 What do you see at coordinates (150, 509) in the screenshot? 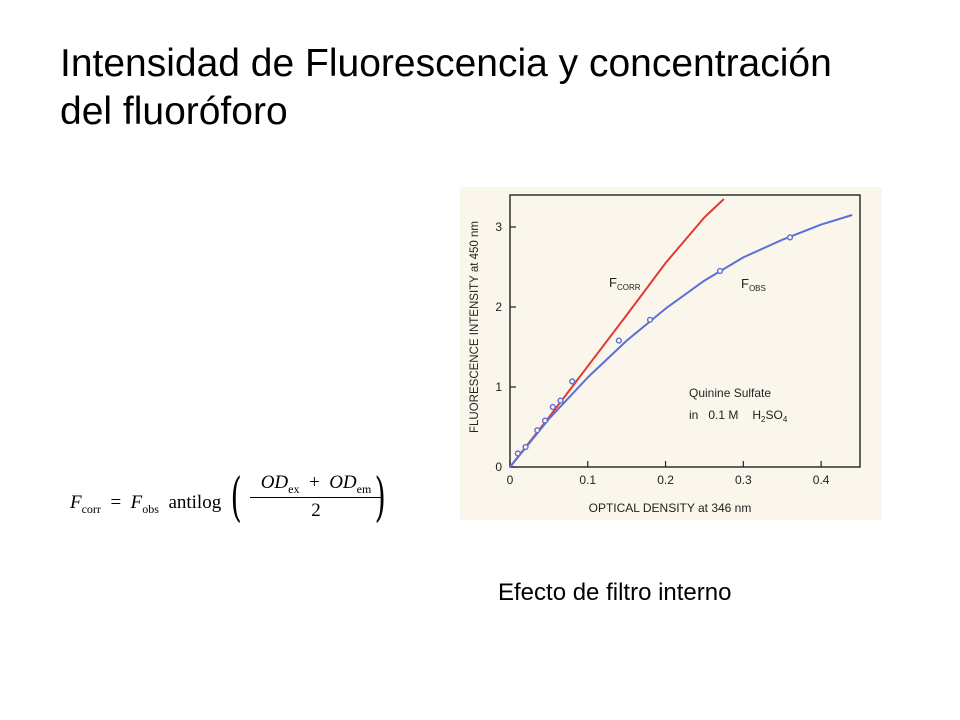
I see `formula-f-obs-sub: obs` at bounding box center [150, 509].